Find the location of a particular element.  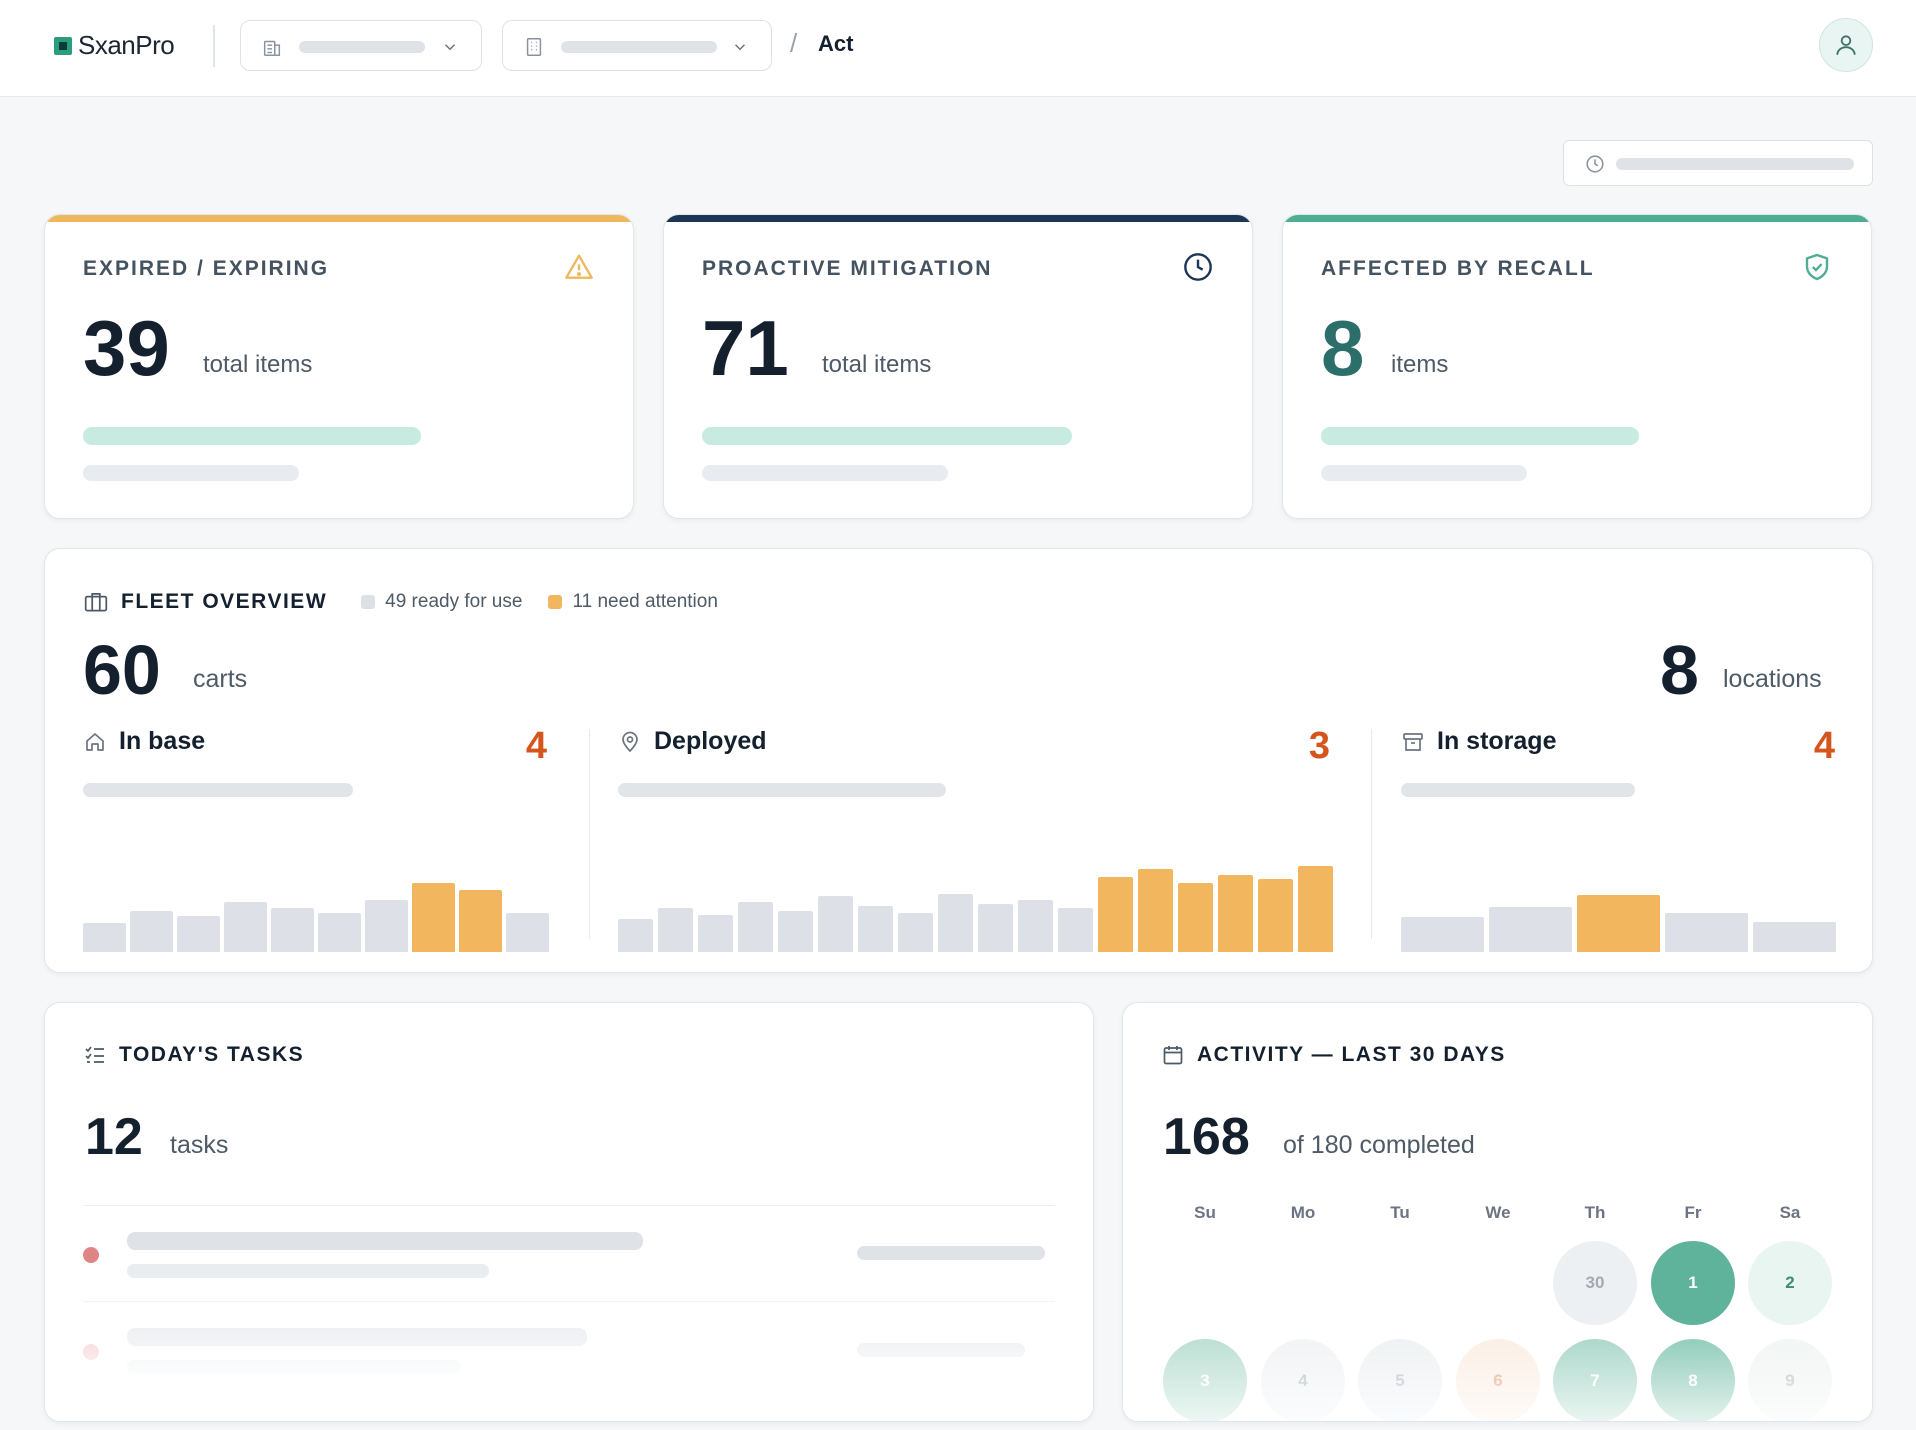

kpi-unit: items is located at coordinates (1420, 364).